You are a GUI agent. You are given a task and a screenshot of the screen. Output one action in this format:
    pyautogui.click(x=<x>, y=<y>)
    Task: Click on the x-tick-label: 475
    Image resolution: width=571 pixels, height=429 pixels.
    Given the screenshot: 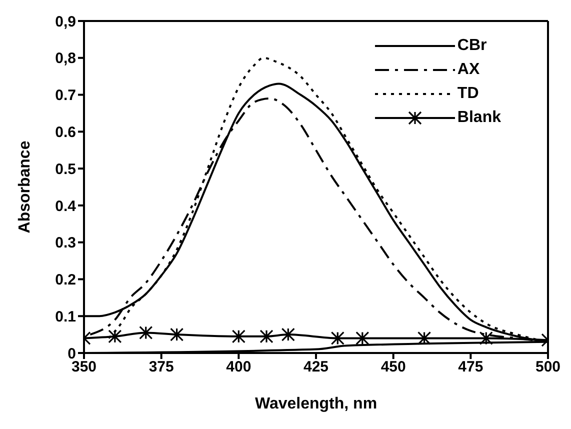 What is the action you would take?
    pyautogui.click(x=471, y=367)
    